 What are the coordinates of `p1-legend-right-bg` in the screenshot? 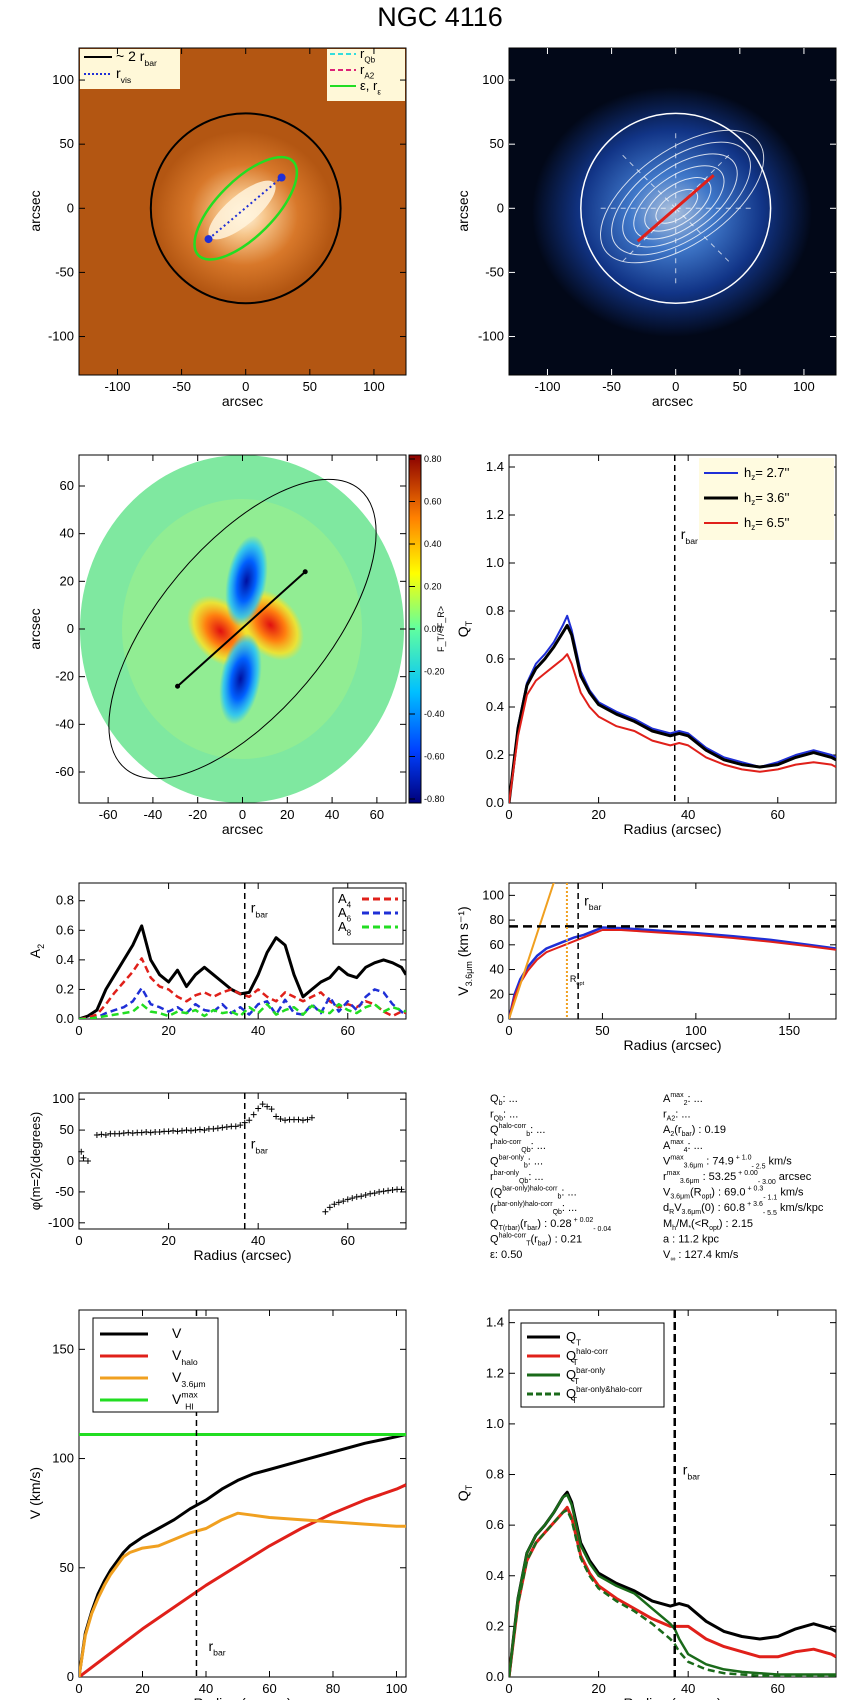 It's located at (366, 75).